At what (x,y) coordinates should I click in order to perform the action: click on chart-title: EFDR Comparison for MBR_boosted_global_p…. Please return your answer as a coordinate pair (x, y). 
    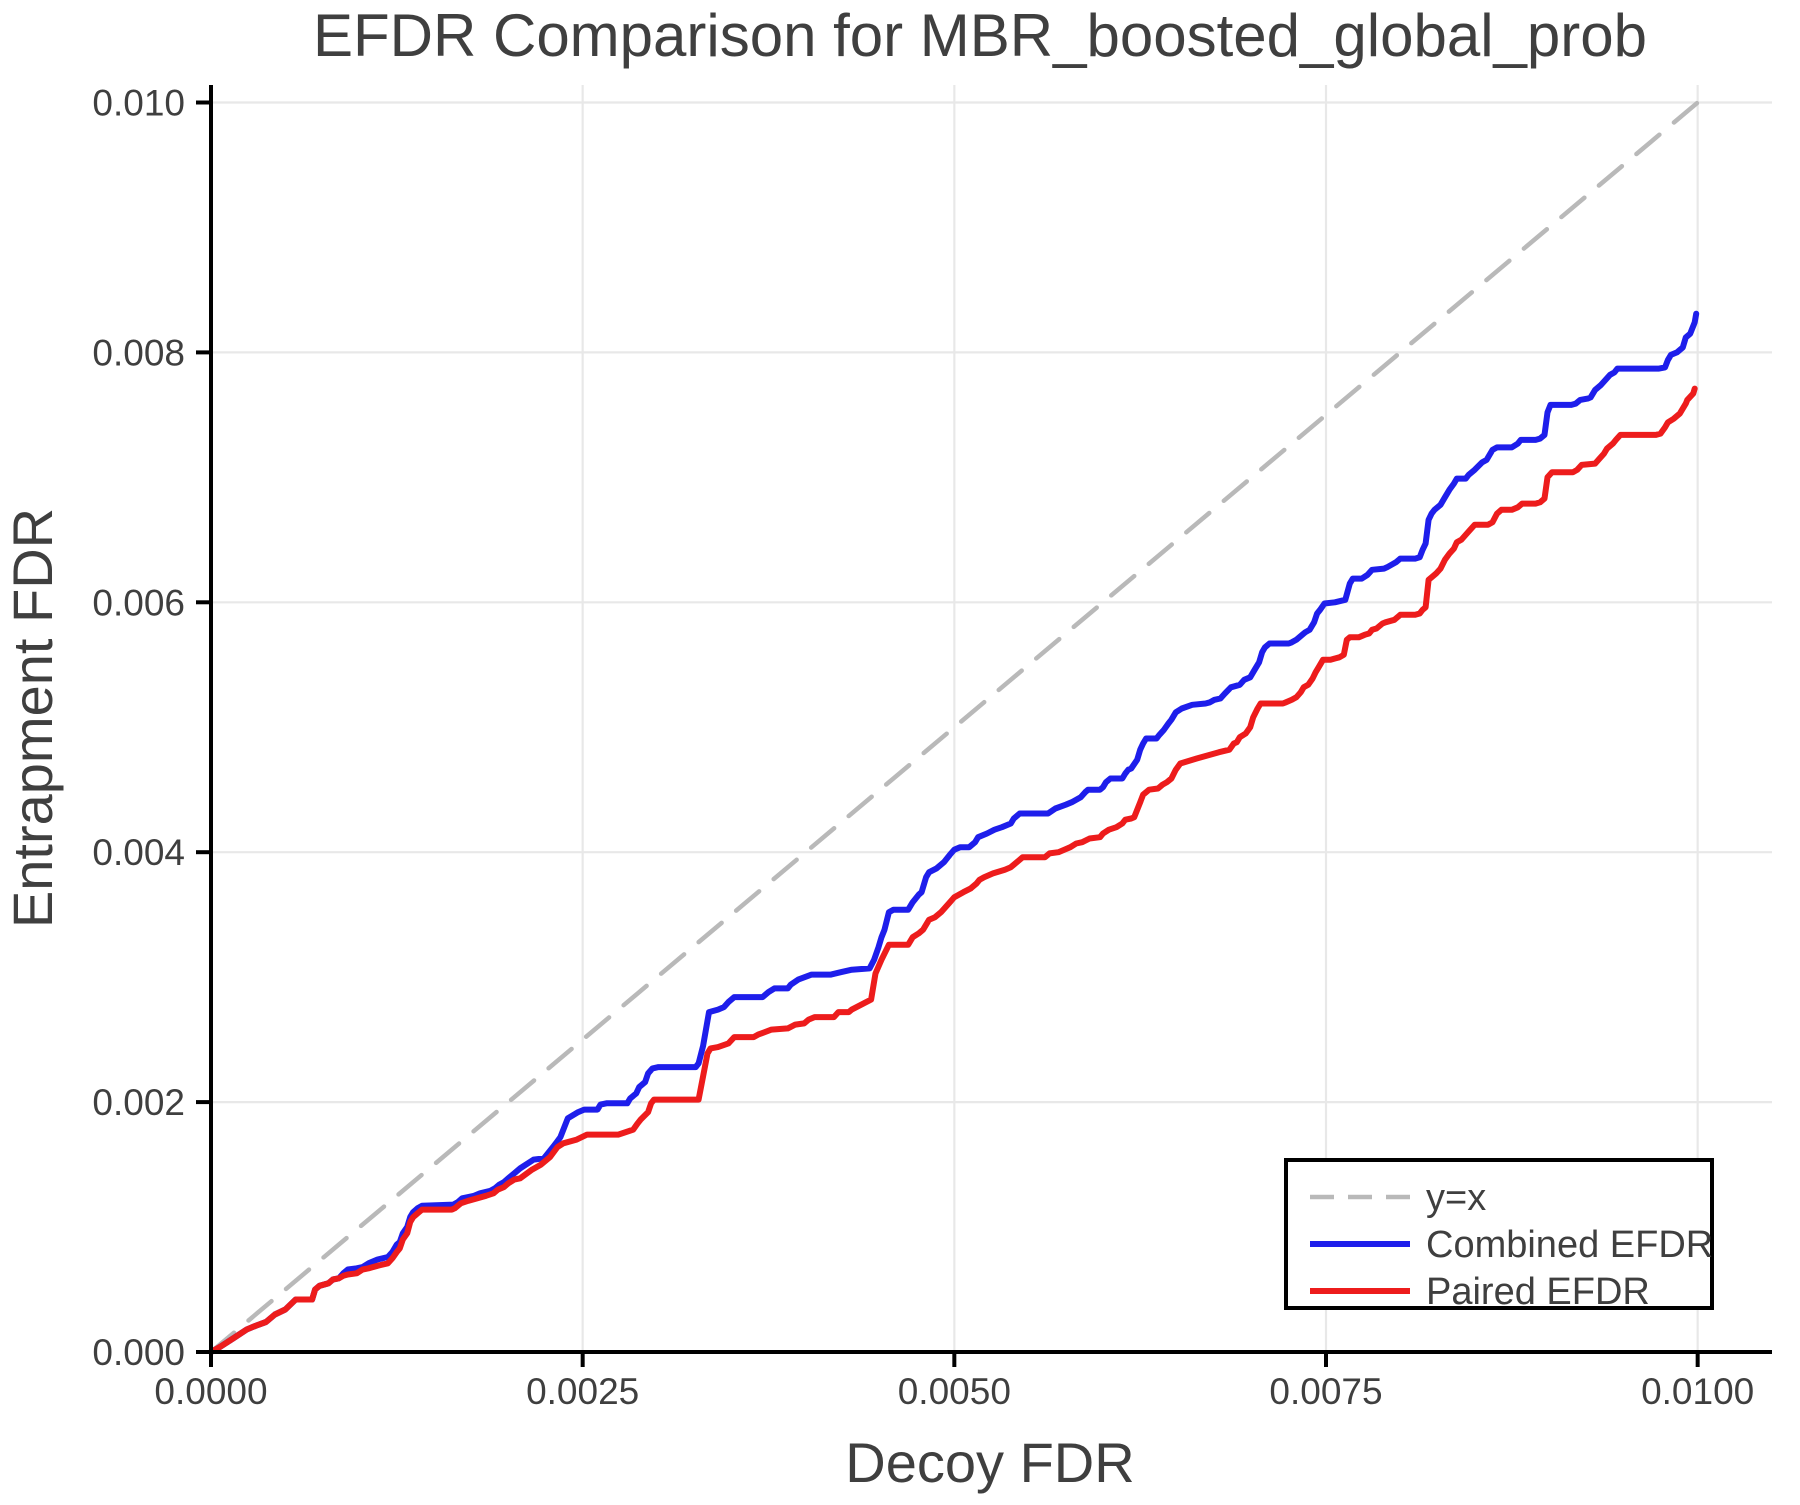
    Looking at the image, I should click on (980, 35).